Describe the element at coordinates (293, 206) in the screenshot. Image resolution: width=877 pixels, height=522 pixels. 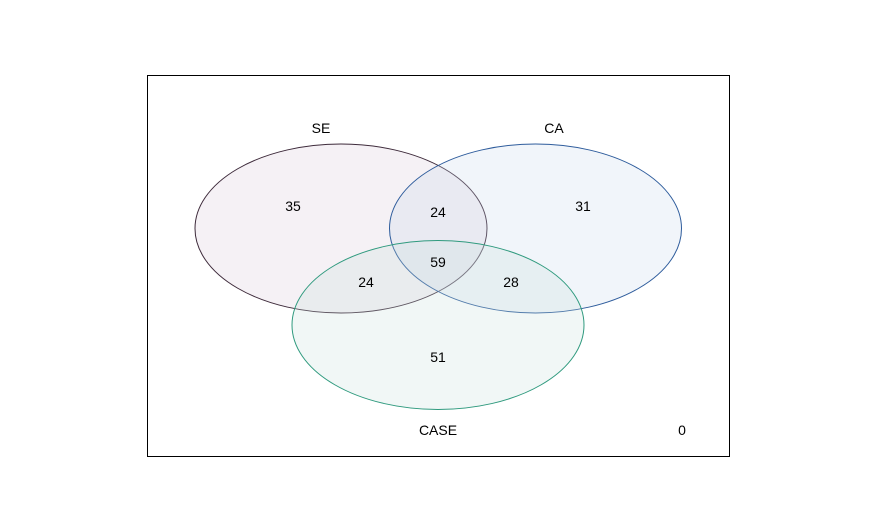
I see `count-se-only: 35` at that location.